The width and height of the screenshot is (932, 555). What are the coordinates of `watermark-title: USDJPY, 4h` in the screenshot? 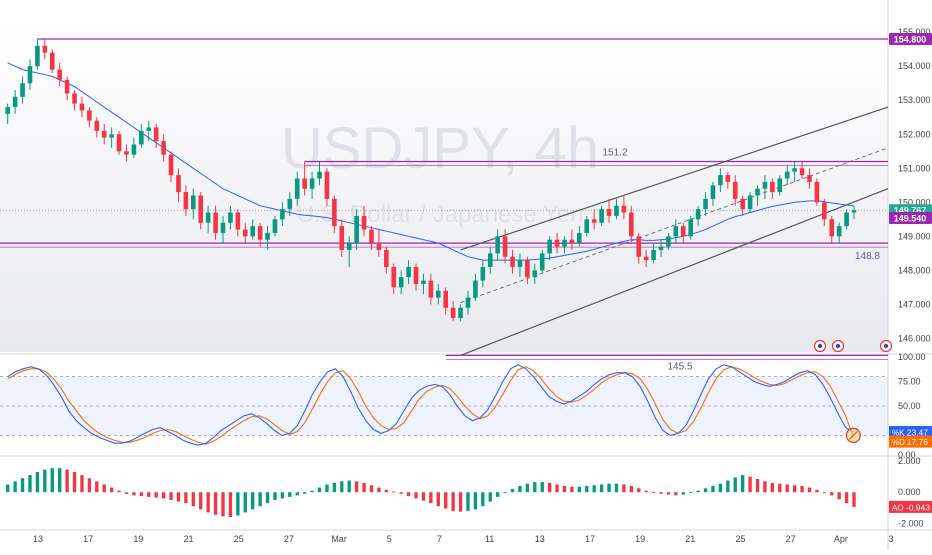 It's located at (440, 148).